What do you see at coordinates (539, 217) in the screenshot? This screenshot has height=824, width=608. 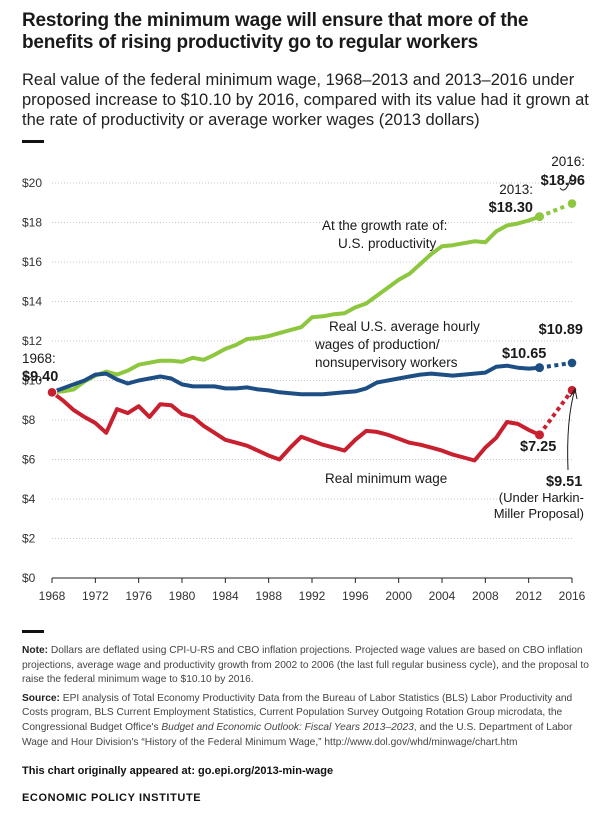 I see `productivity-2013-point` at bounding box center [539, 217].